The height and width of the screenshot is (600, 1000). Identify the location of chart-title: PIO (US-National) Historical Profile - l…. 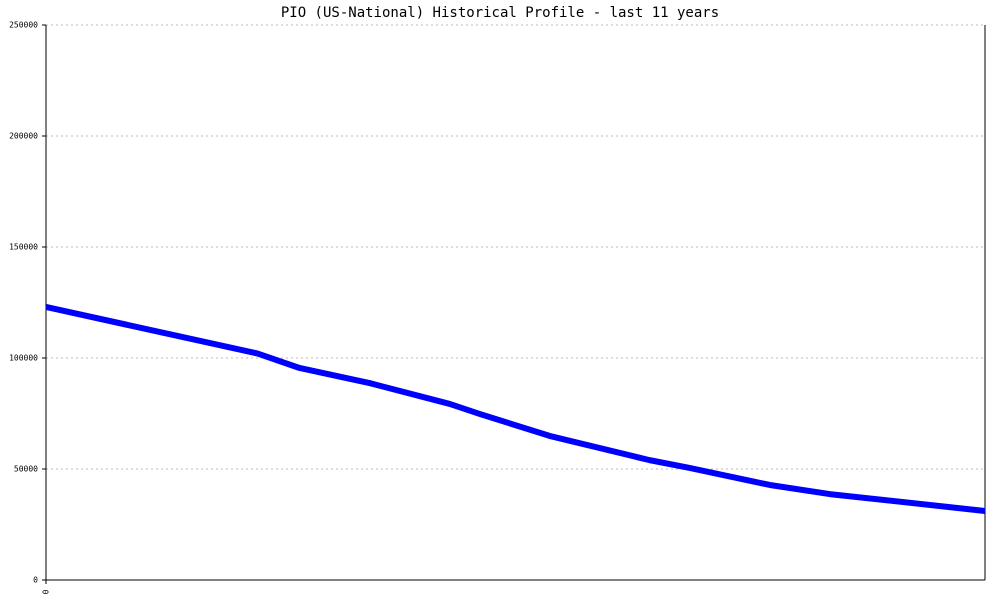
(500, 13).